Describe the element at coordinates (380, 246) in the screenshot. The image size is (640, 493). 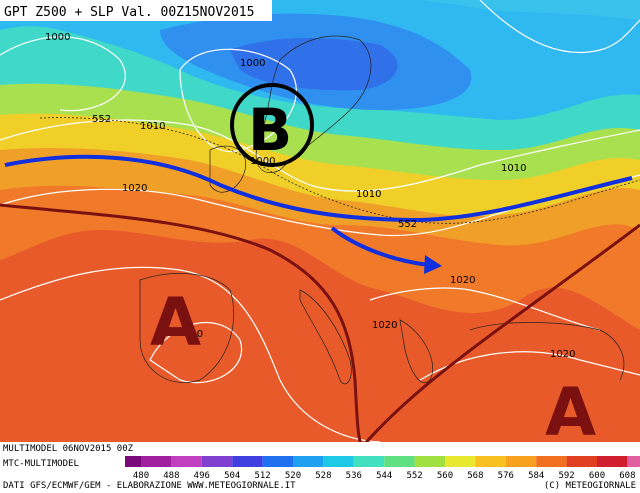
I see `flow-arrow` at that location.